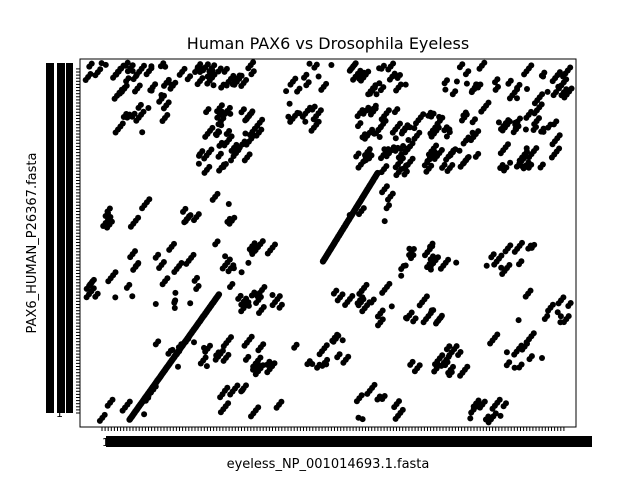 This screenshot has width=640, height=480. I want to click on y-axis-ticks: 1, so click(63, 241).